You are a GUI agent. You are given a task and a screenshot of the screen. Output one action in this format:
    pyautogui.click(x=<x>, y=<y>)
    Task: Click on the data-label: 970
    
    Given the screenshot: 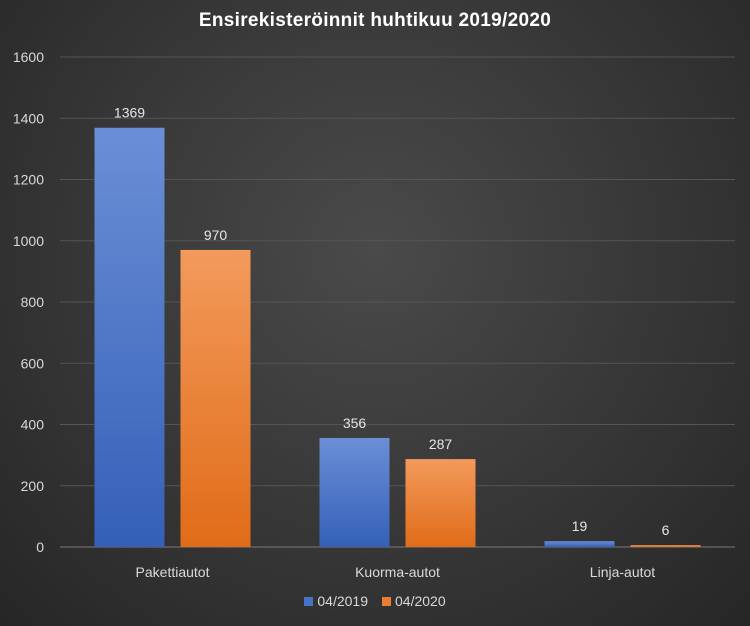 What is the action you would take?
    pyautogui.click(x=216, y=235)
    